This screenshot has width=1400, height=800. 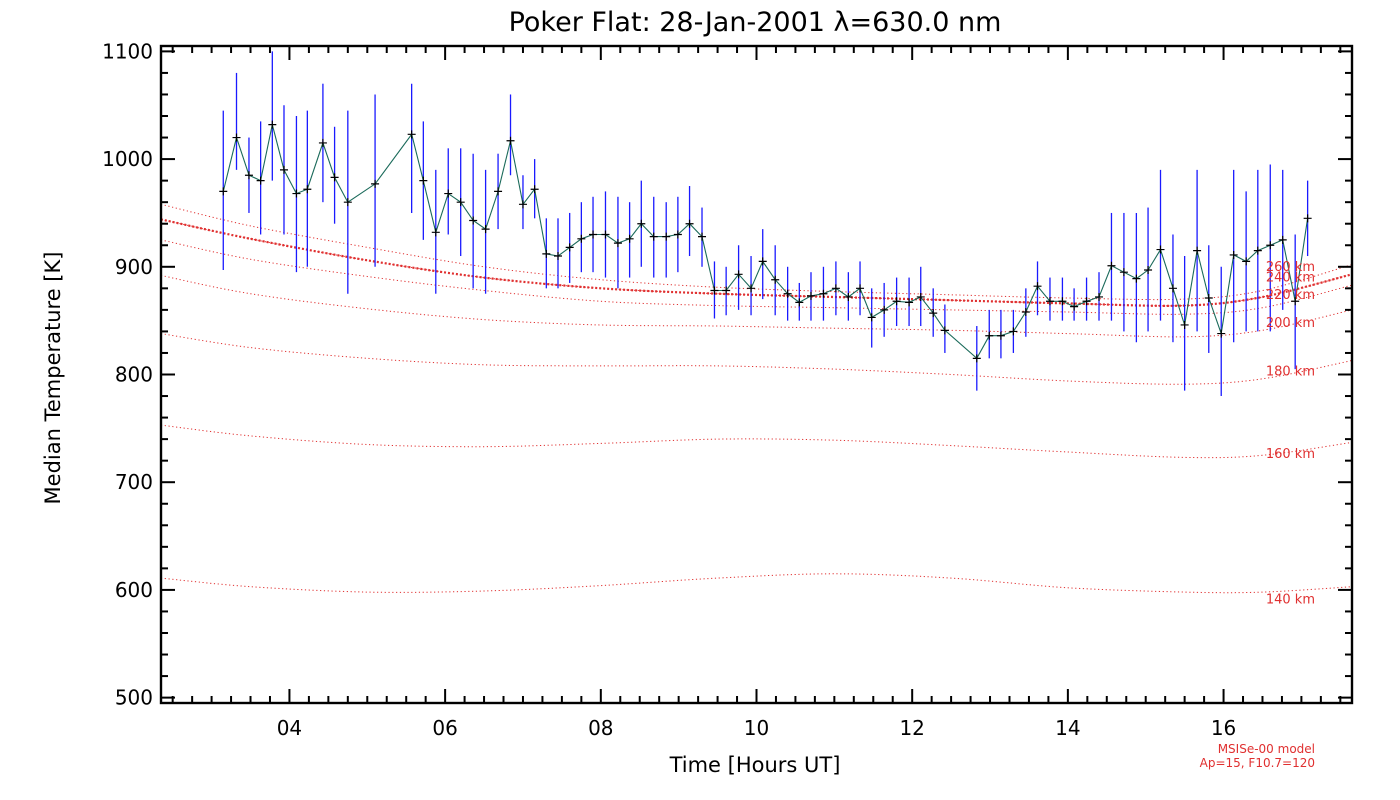 I want to click on model-curve-220-km, so click(x=756, y=277).